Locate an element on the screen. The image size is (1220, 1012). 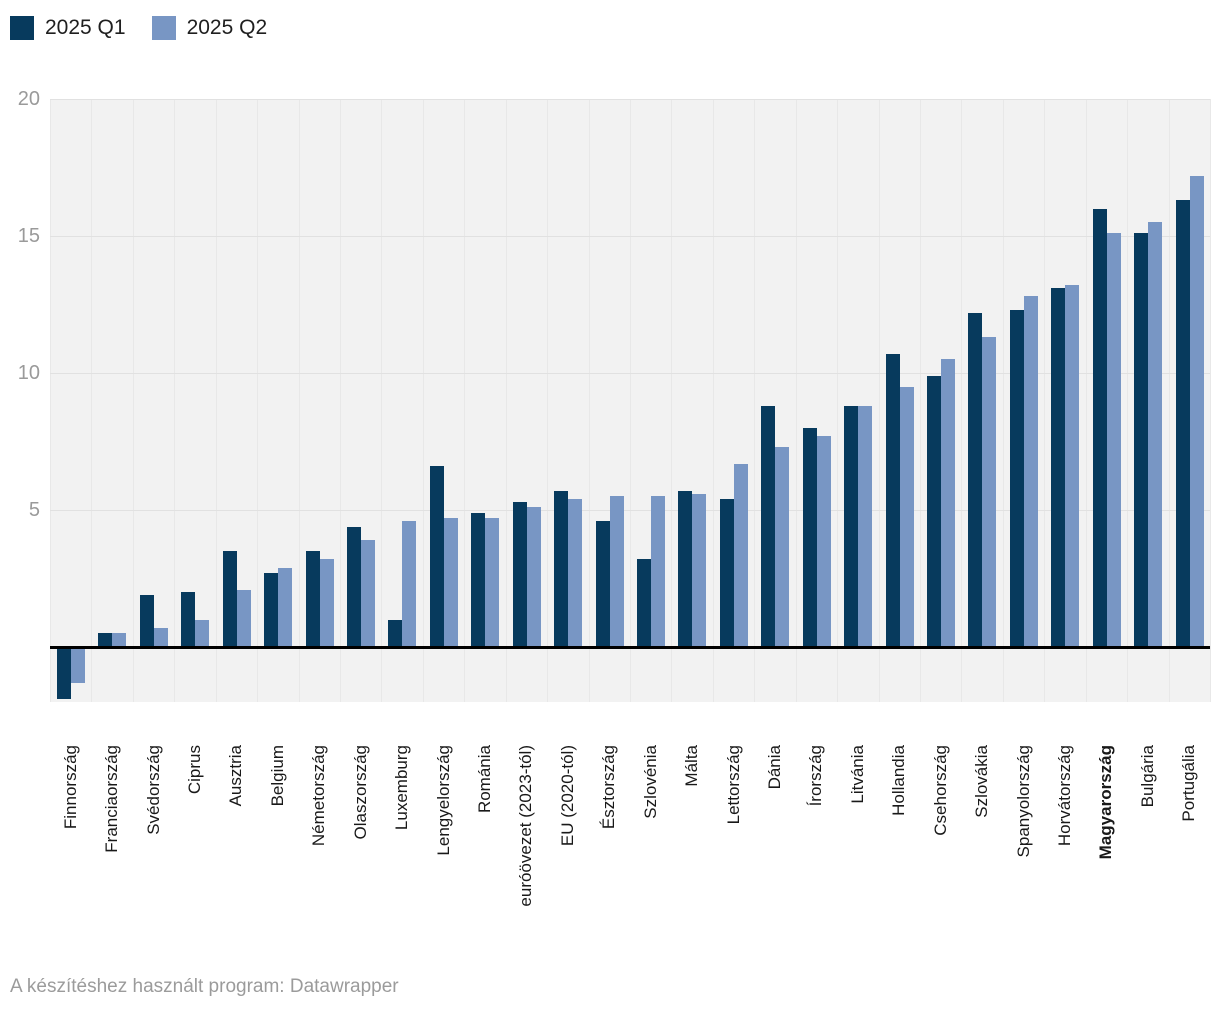
y-axis-tick-label: 5 is located at coordinates (34, 510).